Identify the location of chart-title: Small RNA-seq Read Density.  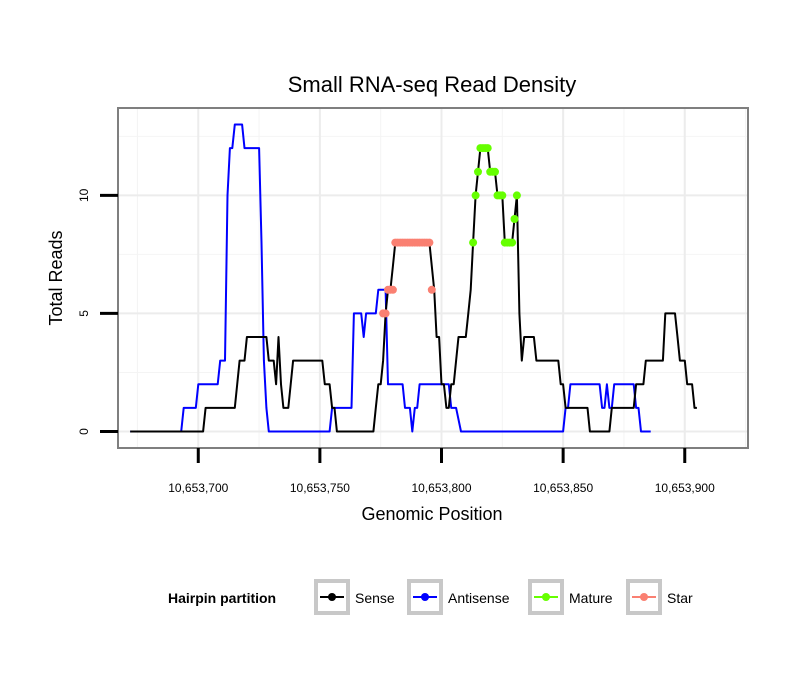
(432, 84).